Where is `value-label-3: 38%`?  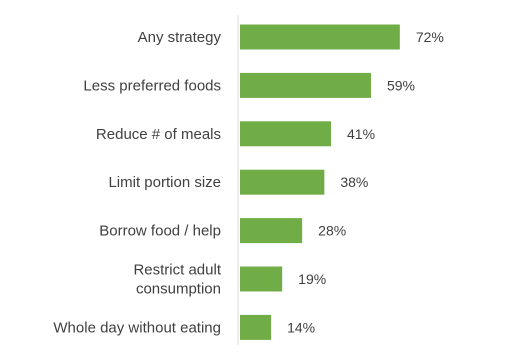
value-label-3: 38% is located at coordinates (354, 182).